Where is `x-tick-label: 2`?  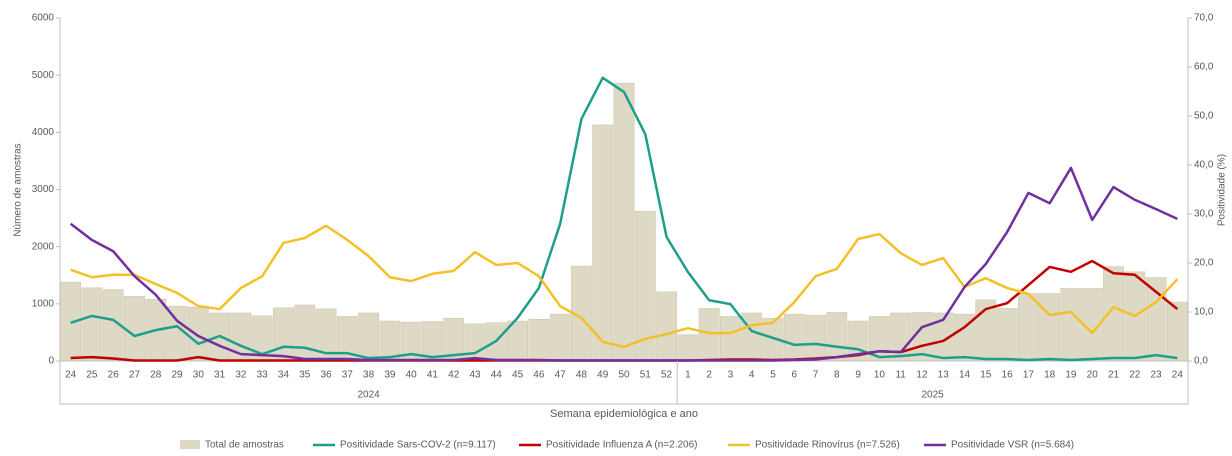 x-tick-label: 2 is located at coordinates (709, 375).